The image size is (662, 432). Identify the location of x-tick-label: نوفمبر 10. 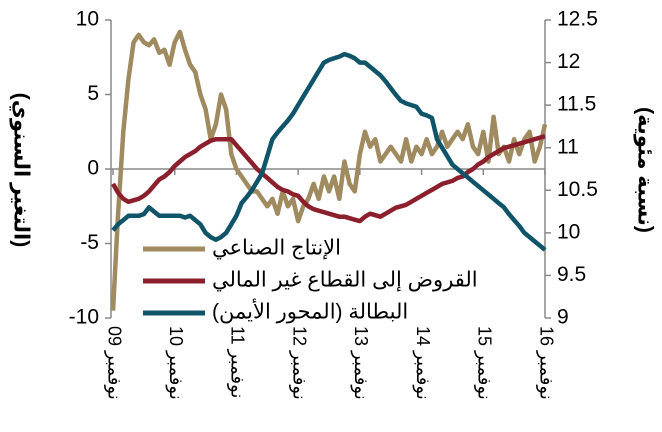
(175, 363).